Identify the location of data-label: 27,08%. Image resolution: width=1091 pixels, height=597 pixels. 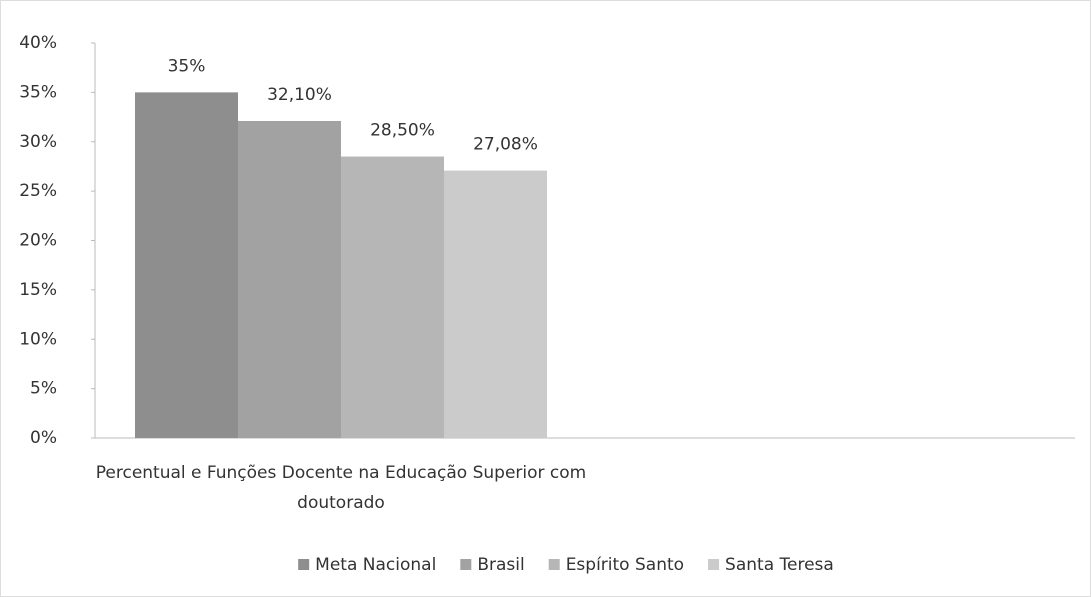
(505, 145).